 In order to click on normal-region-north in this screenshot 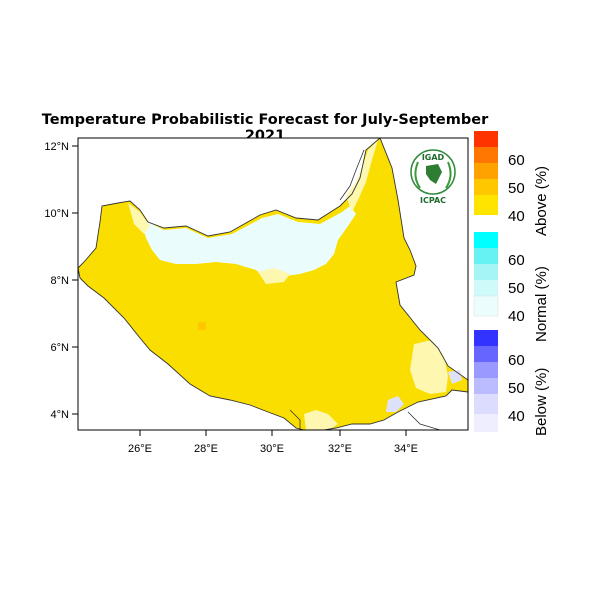, I will do `click(248, 244)`.